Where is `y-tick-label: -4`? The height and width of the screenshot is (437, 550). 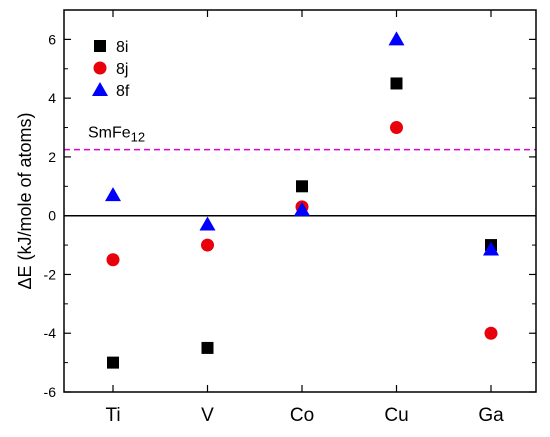
y-tick-label: -4 is located at coordinates (50, 333).